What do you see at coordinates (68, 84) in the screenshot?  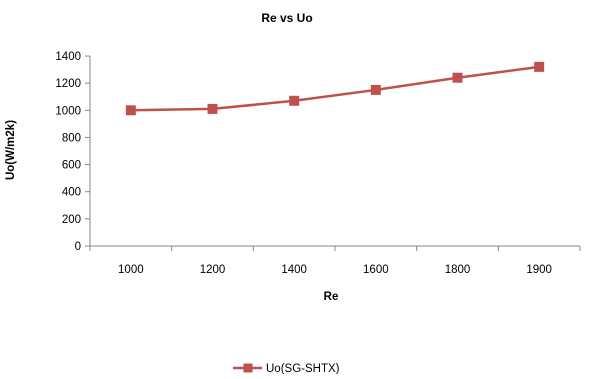 I see `y-tick-label: 1200` at bounding box center [68, 84].